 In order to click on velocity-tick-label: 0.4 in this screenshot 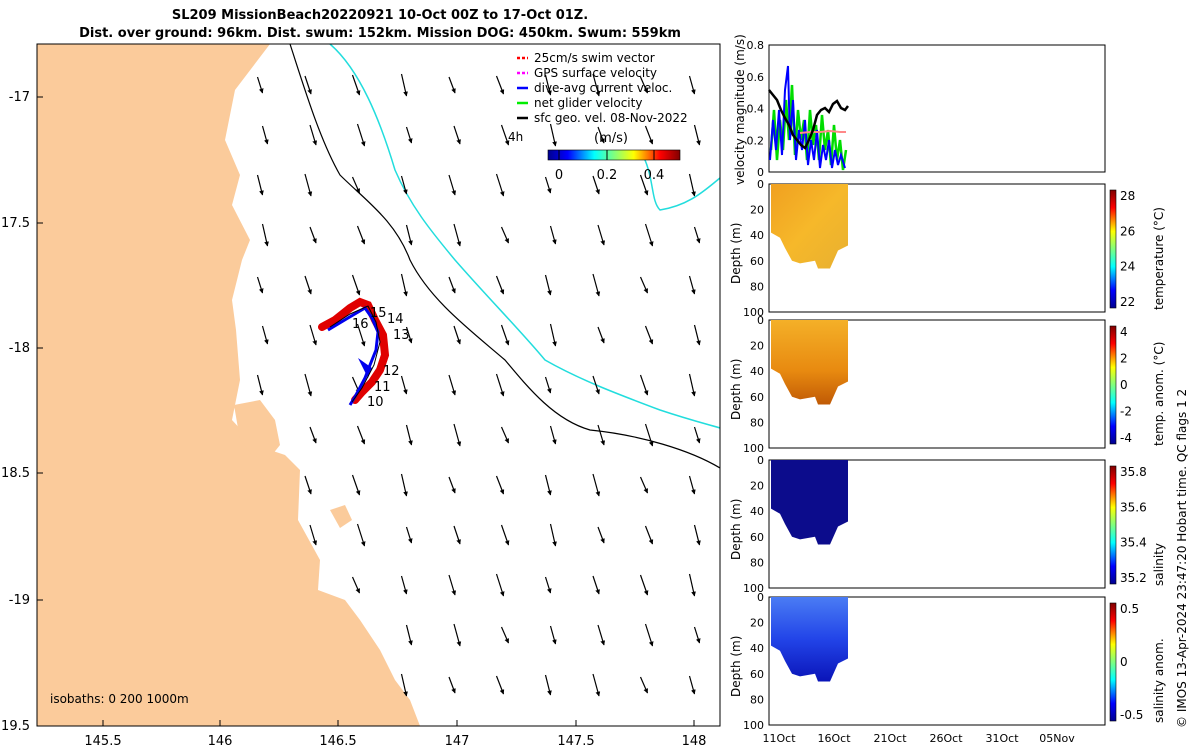, I will do `click(756, 109)`.